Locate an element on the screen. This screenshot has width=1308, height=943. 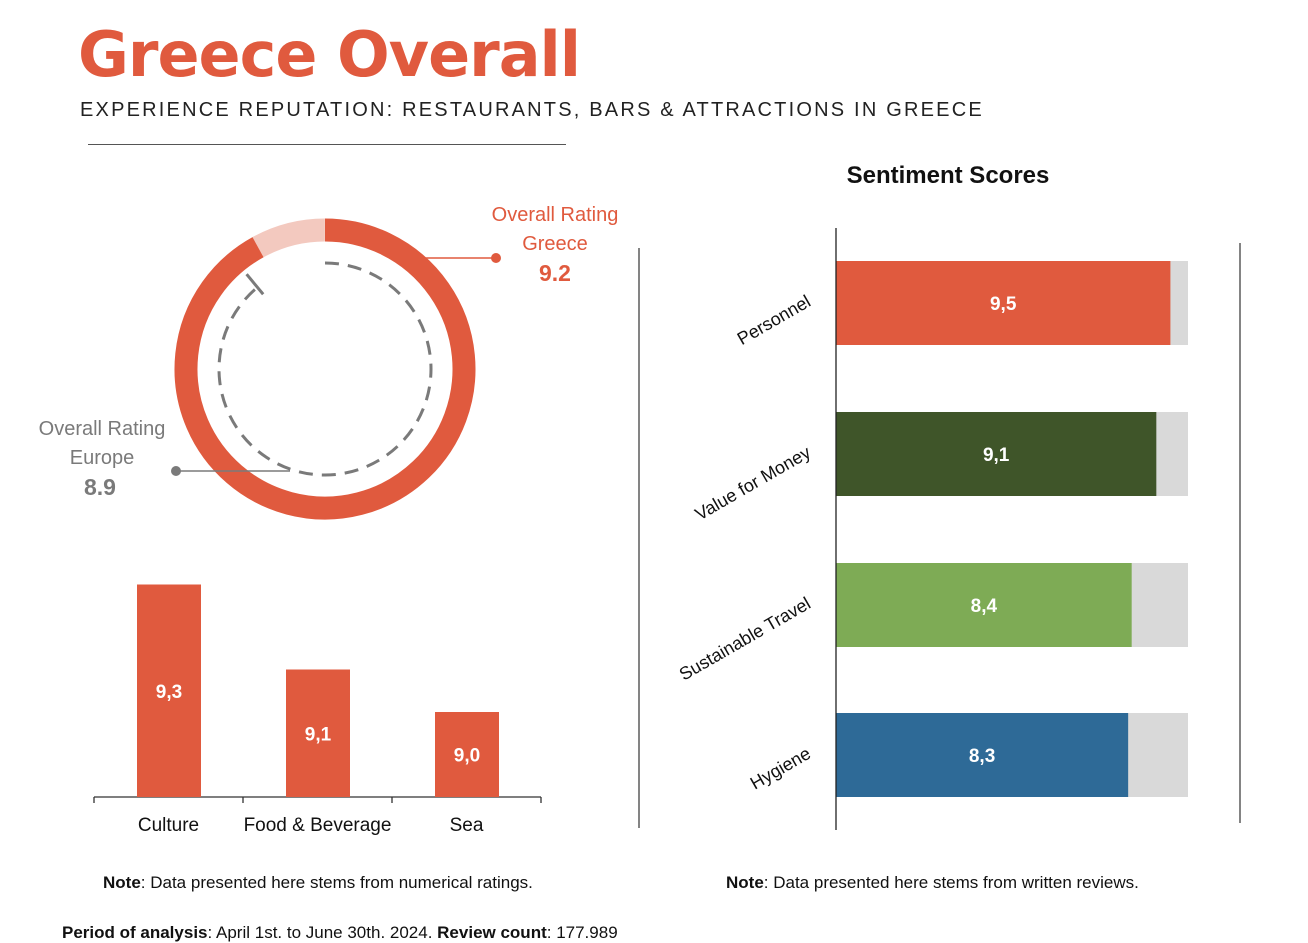
category-bar-chart: 9,3 Culture 9,1 Food & Beverage 9,0 Sea is located at coordinates (317, 710).